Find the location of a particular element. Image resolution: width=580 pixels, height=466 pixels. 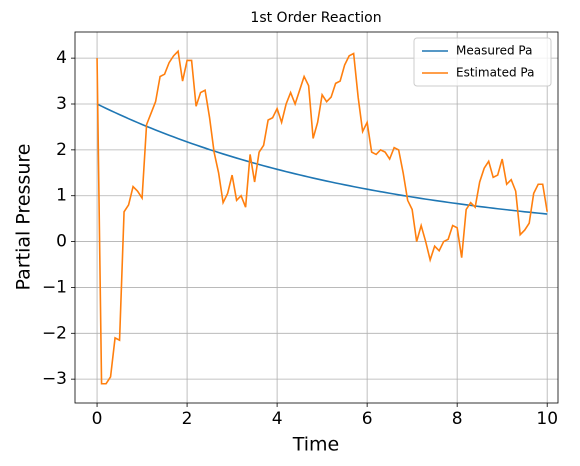

y-axis-label: Partial Pressure is located at coordinates (24, 217).